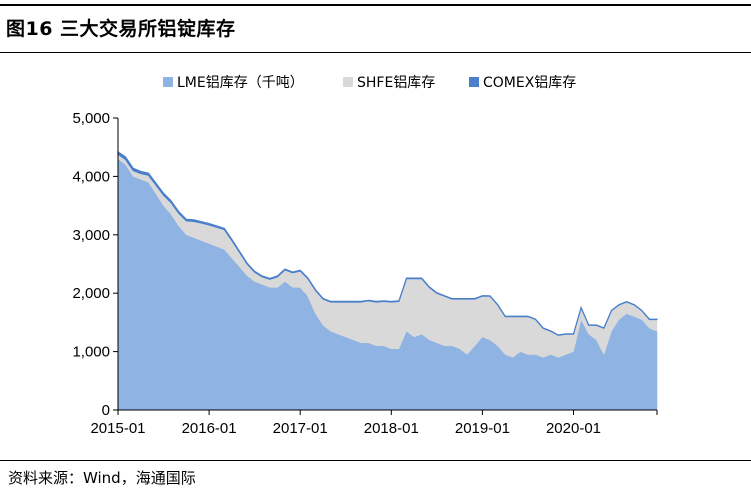 The image size is (751, 501). Describe the element at coordinates (300, 428) in the screenshot. I see `x-tick-label: 2017-01` at that location.